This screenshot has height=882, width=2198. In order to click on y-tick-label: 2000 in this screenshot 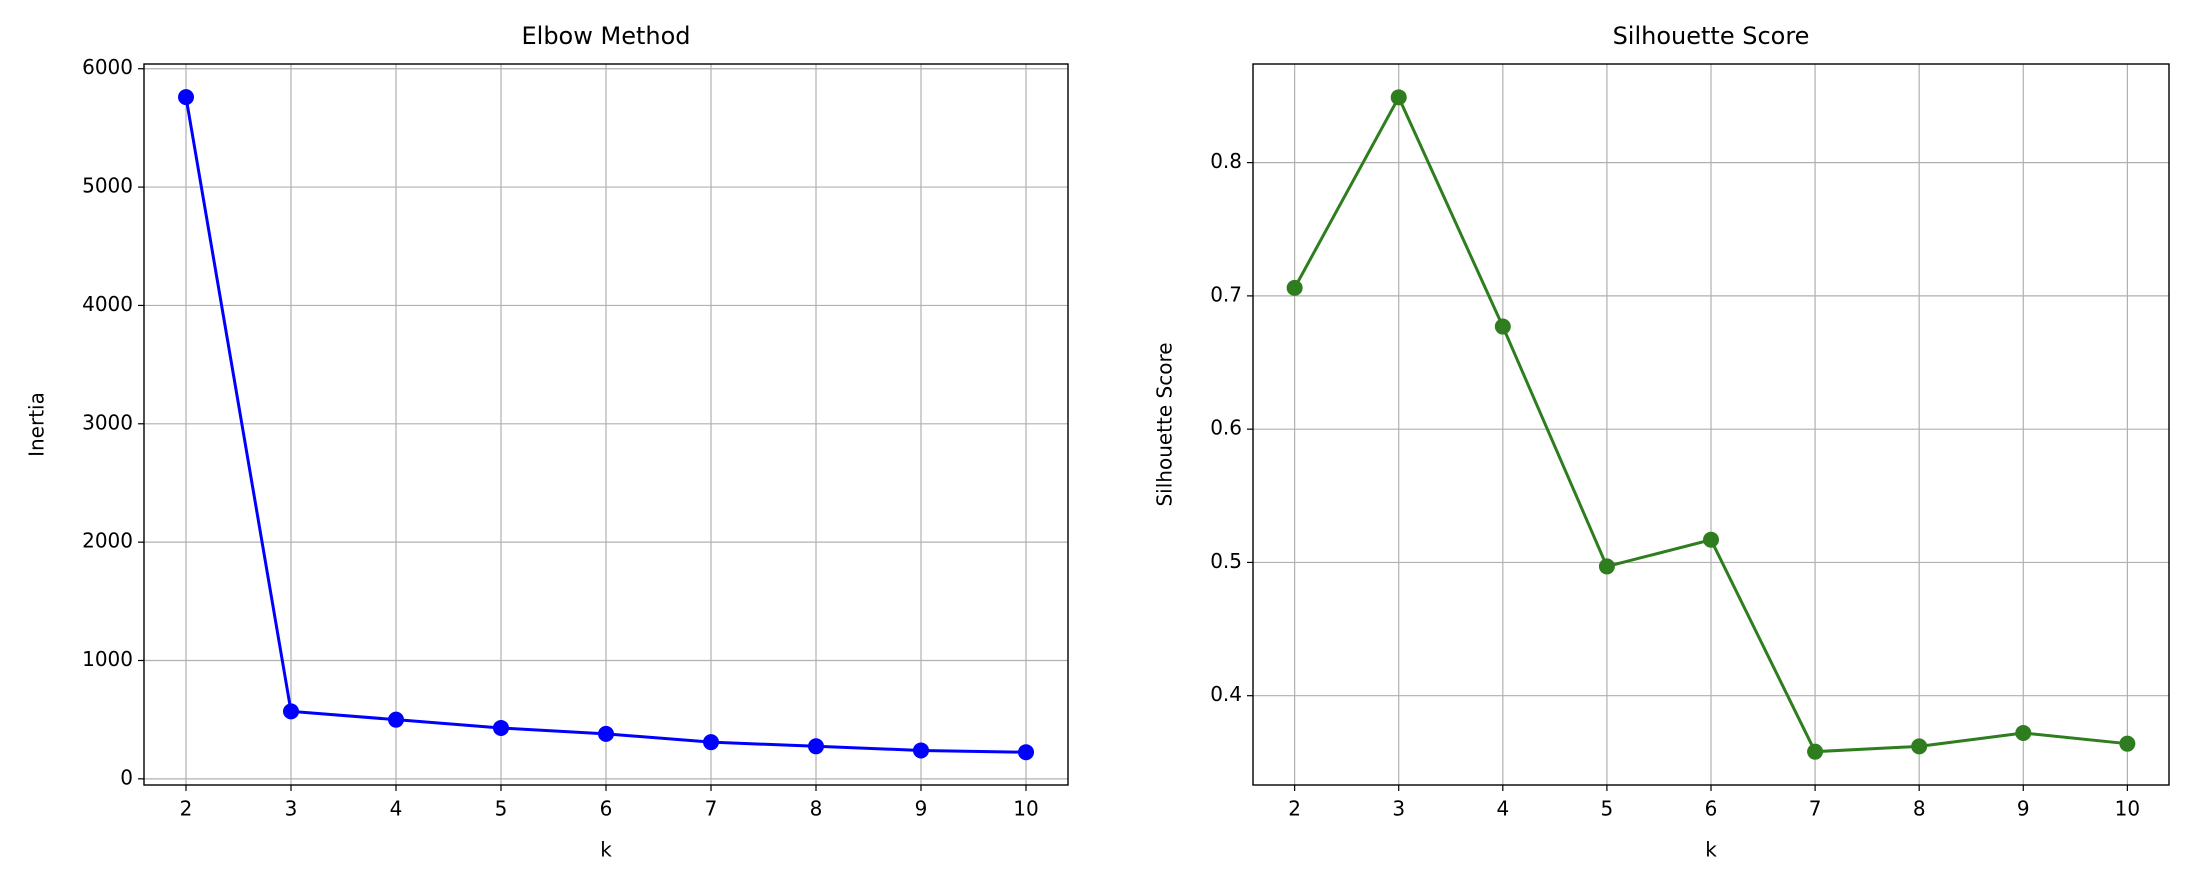, I will do `click(107, 541)`.